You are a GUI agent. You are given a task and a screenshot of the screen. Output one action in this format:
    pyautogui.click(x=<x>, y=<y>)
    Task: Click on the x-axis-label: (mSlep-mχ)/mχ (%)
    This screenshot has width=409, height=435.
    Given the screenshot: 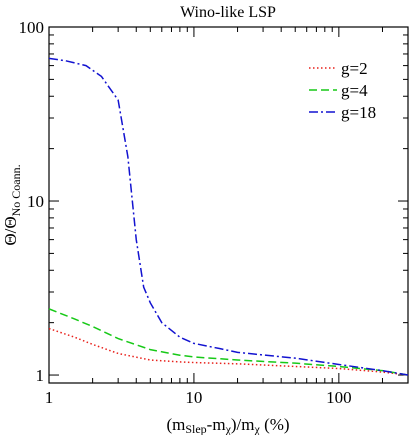 What is the action you would take?
    pyautogui.click(x=227, y=425)
    